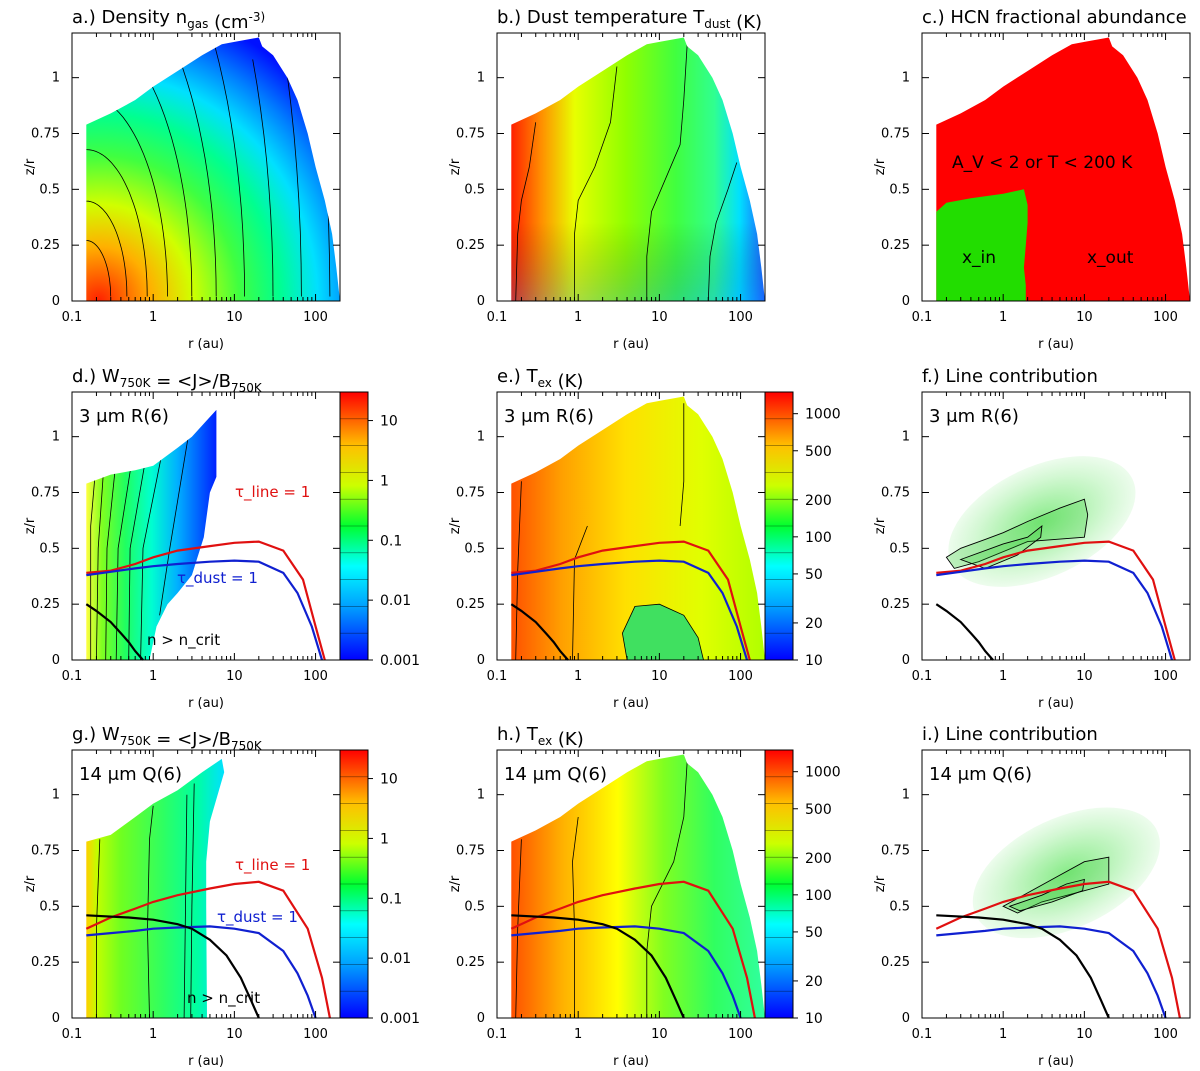 The image size is (1200, 1071). What do you see at coordinates (540, 379) in the screenshot?
I see `panel-title: e.) Tex (K)` at bounding box center [540, 379].